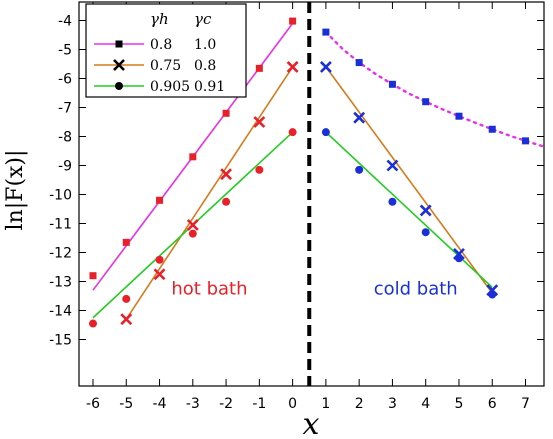  What do you see at coordinates (292, 404) in the screenshot?
I see `x-tick-label: 0` at bounding box center [292, 404].